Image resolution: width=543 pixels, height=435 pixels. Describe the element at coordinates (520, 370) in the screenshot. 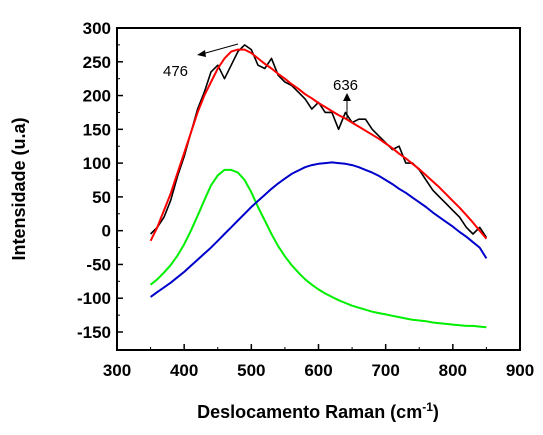

I see `x-tick-label: 900` at that location.